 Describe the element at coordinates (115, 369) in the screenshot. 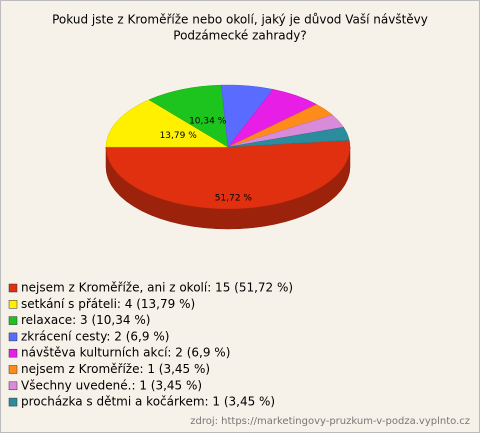

I see `legend-label: nejsem z Kroměříže: 1 (3,45 %)` at that location.